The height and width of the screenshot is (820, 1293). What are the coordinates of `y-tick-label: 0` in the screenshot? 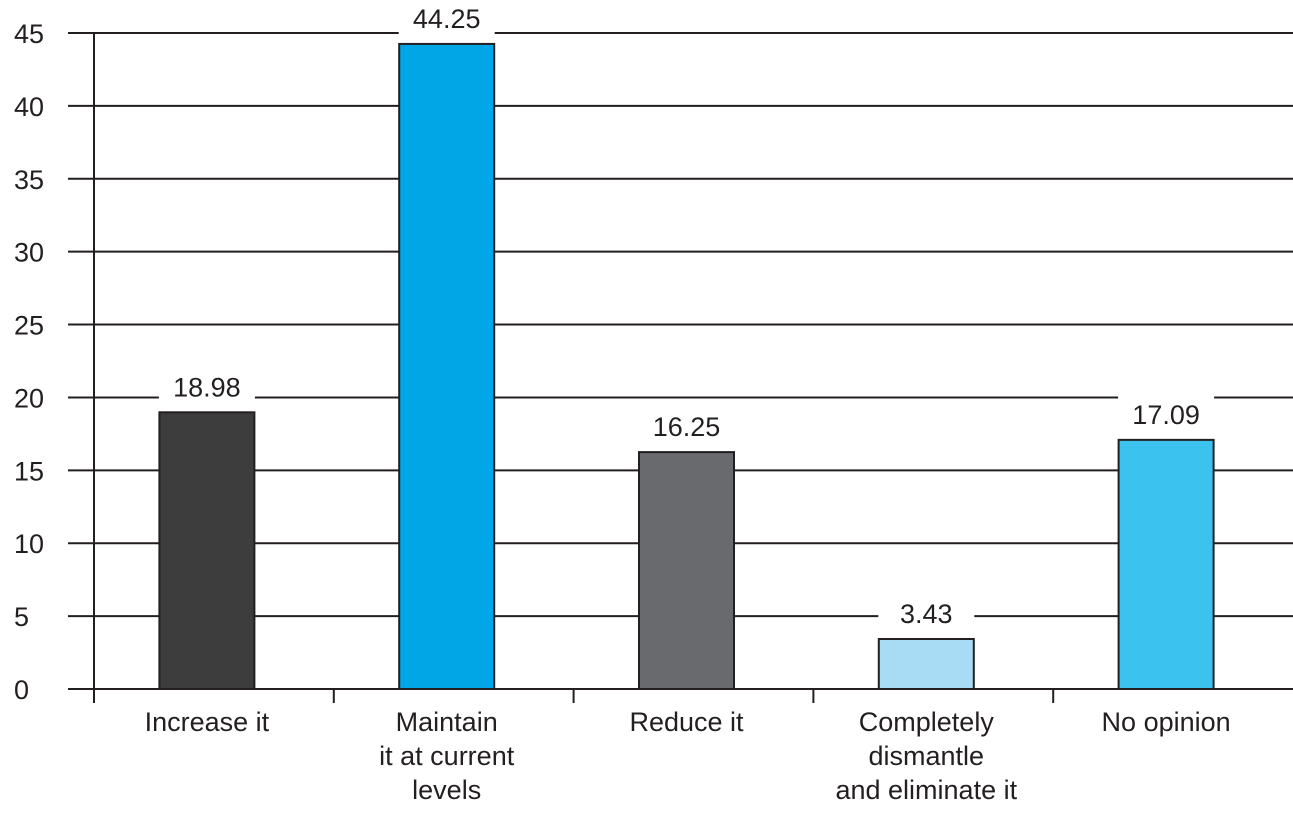 It's located at (21, 690).